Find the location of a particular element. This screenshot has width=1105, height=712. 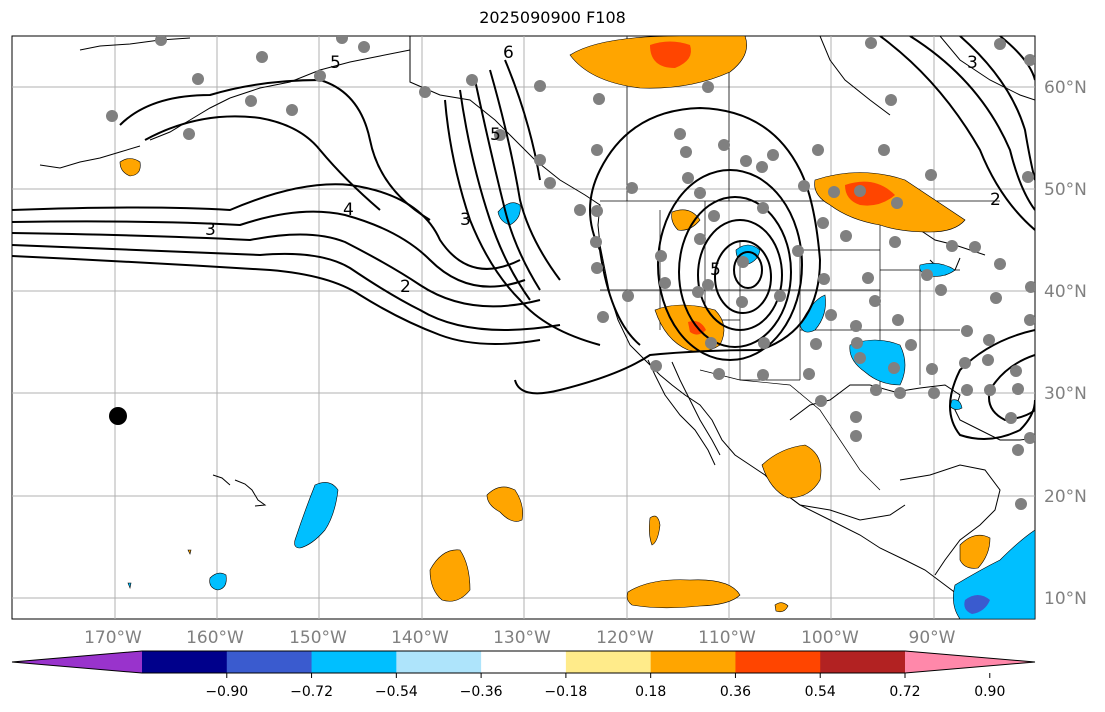

colorbar-tick-label: 0.72 is located at coordinates (904, 692).